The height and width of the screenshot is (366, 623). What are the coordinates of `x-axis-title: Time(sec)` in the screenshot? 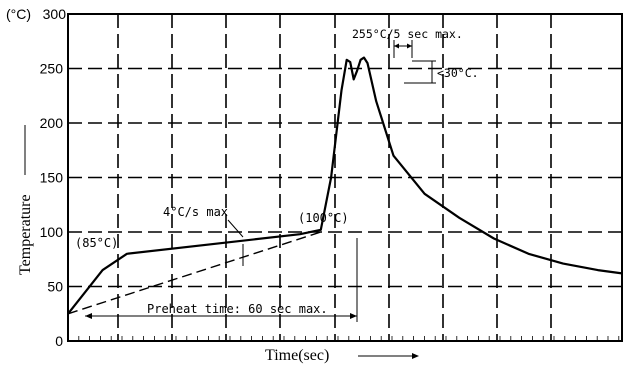 It's located at (297, 355).